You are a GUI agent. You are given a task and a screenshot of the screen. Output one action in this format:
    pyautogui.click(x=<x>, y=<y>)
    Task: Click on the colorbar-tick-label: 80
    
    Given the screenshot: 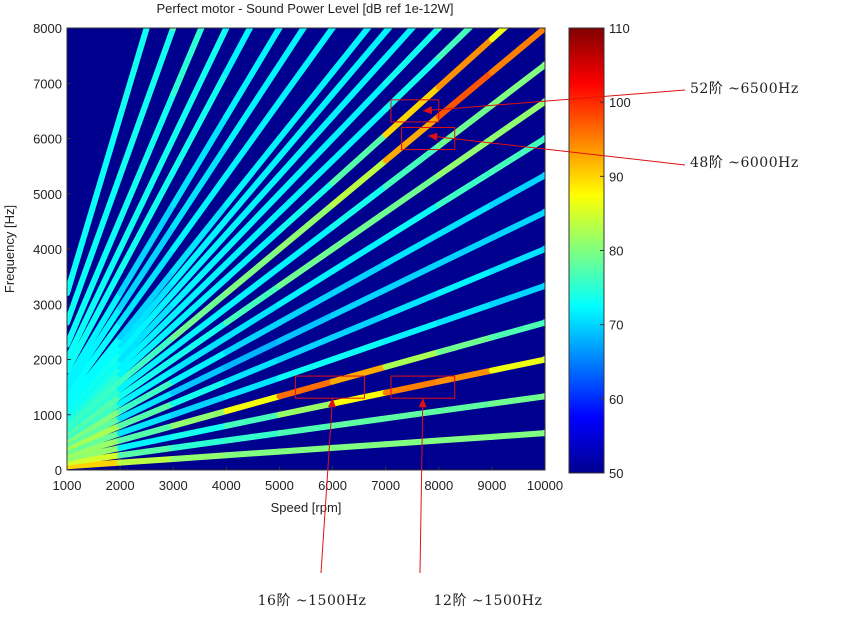 What is the action you would take?
    pyautogui.click(x=616, y=251)
    